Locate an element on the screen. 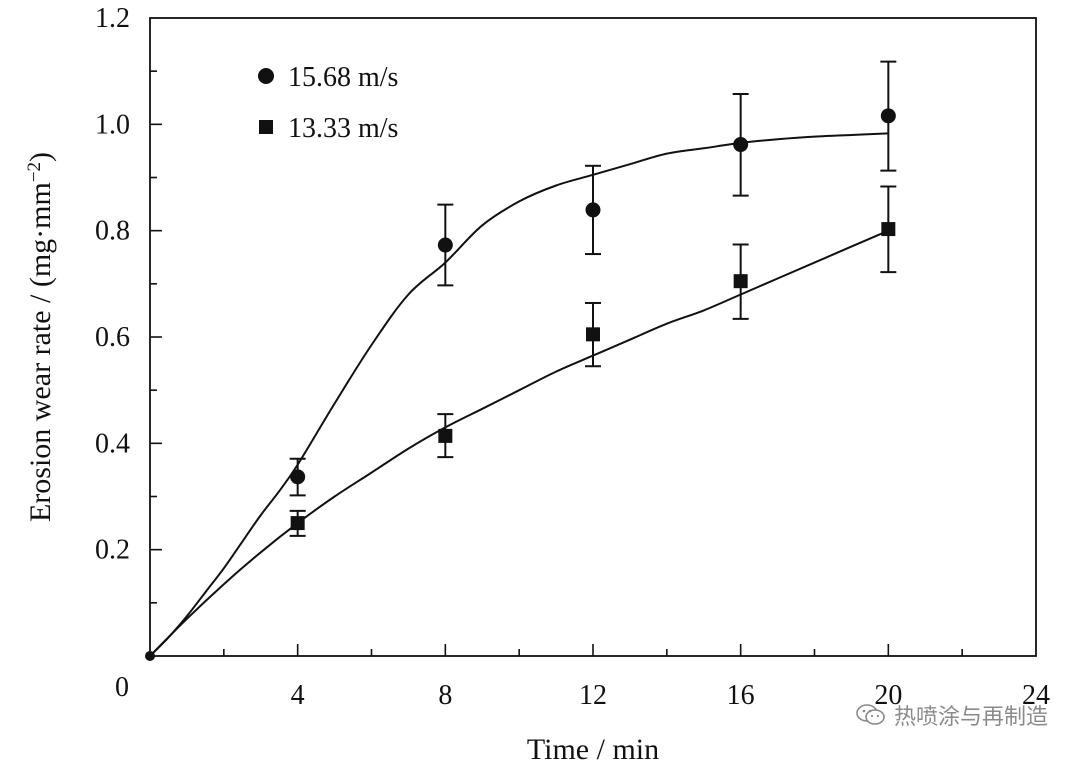 The height and width of the screenshot is (767, 1080). y-axis-title-superscript: −2 is located at coordinates (34, 172).